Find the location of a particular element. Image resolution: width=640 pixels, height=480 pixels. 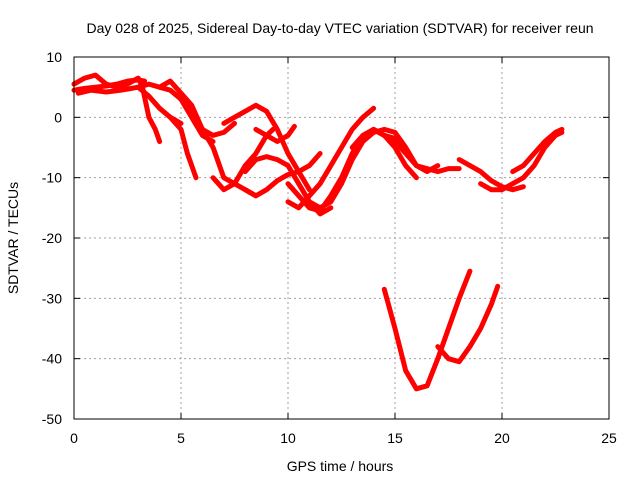

x-tick-label: 0 is located at coordinates (74, 438).